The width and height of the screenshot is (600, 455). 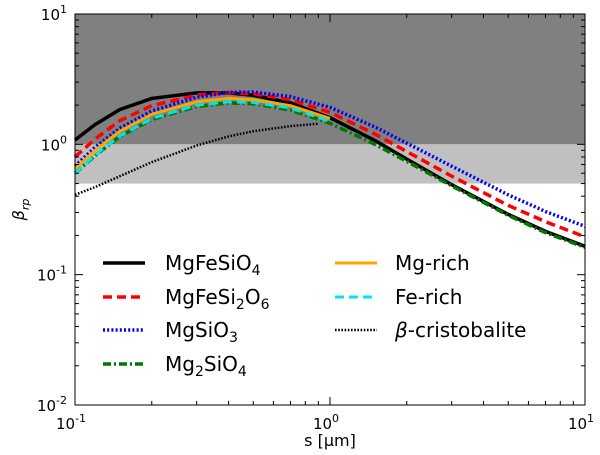 I want to click on region-beta-0.5-to-1, so click(x=330, y=164).